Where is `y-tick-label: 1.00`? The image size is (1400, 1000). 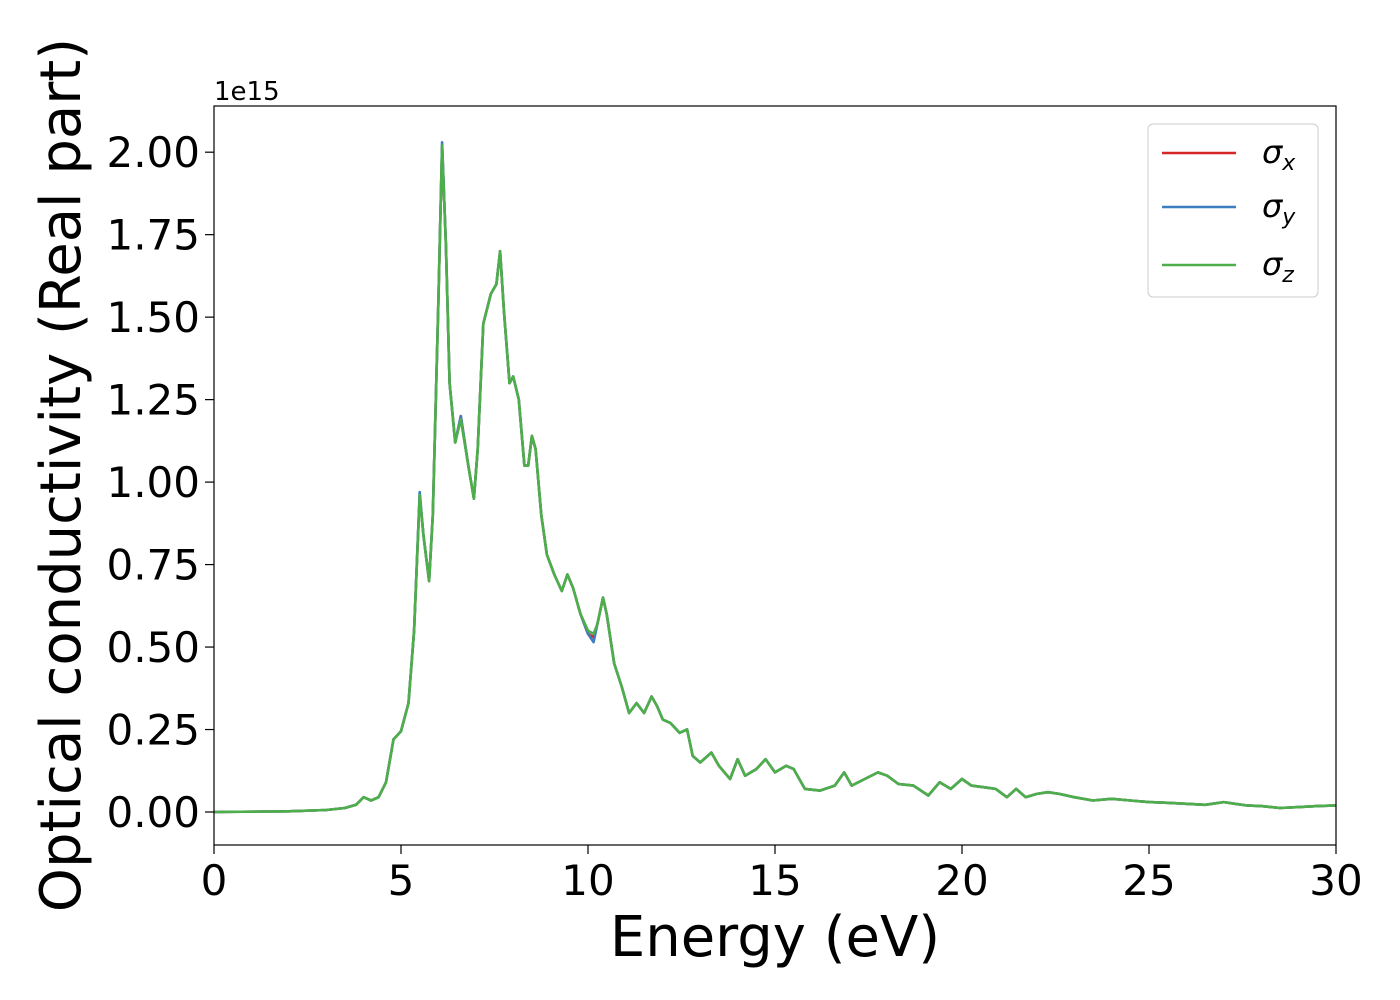 y-tick-label: 1.00 is located at coordinates (153, 482).